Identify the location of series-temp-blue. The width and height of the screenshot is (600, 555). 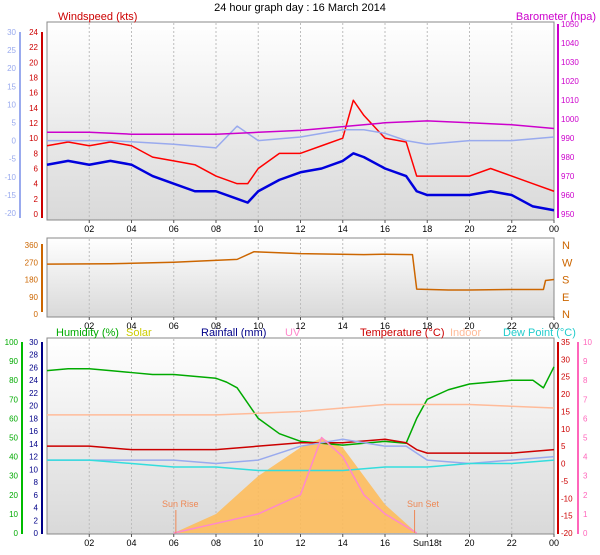
(301, 137).